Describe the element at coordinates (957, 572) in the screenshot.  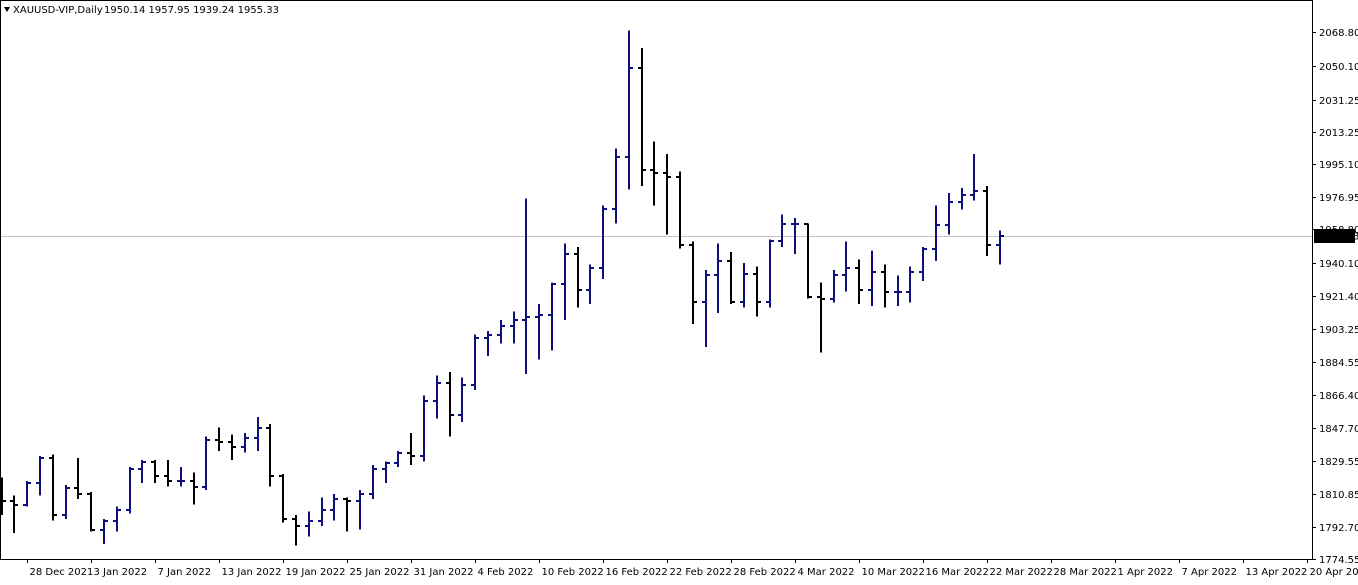
I see `x-tick-label: 16 Mar 2022` at that location.